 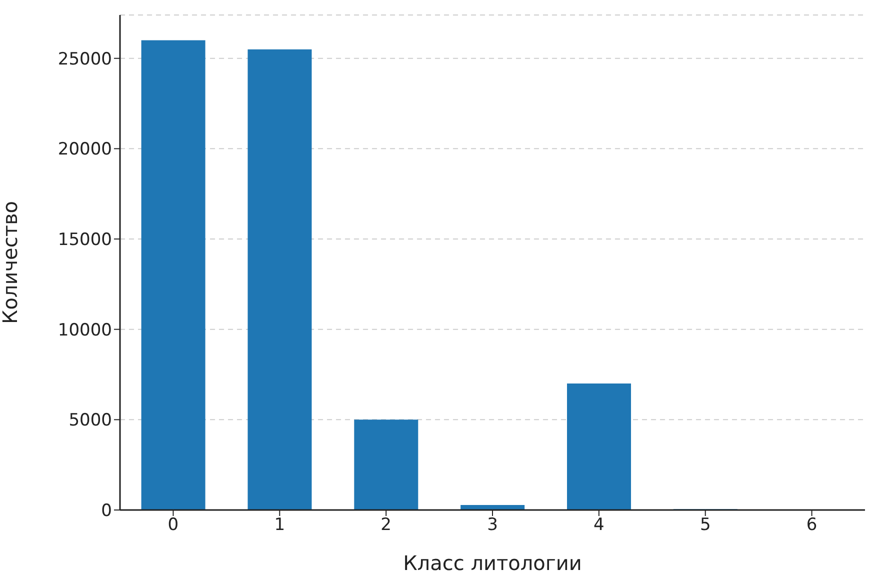 I want to click on y-tick-label: 20000, so click(x=85, y=150).